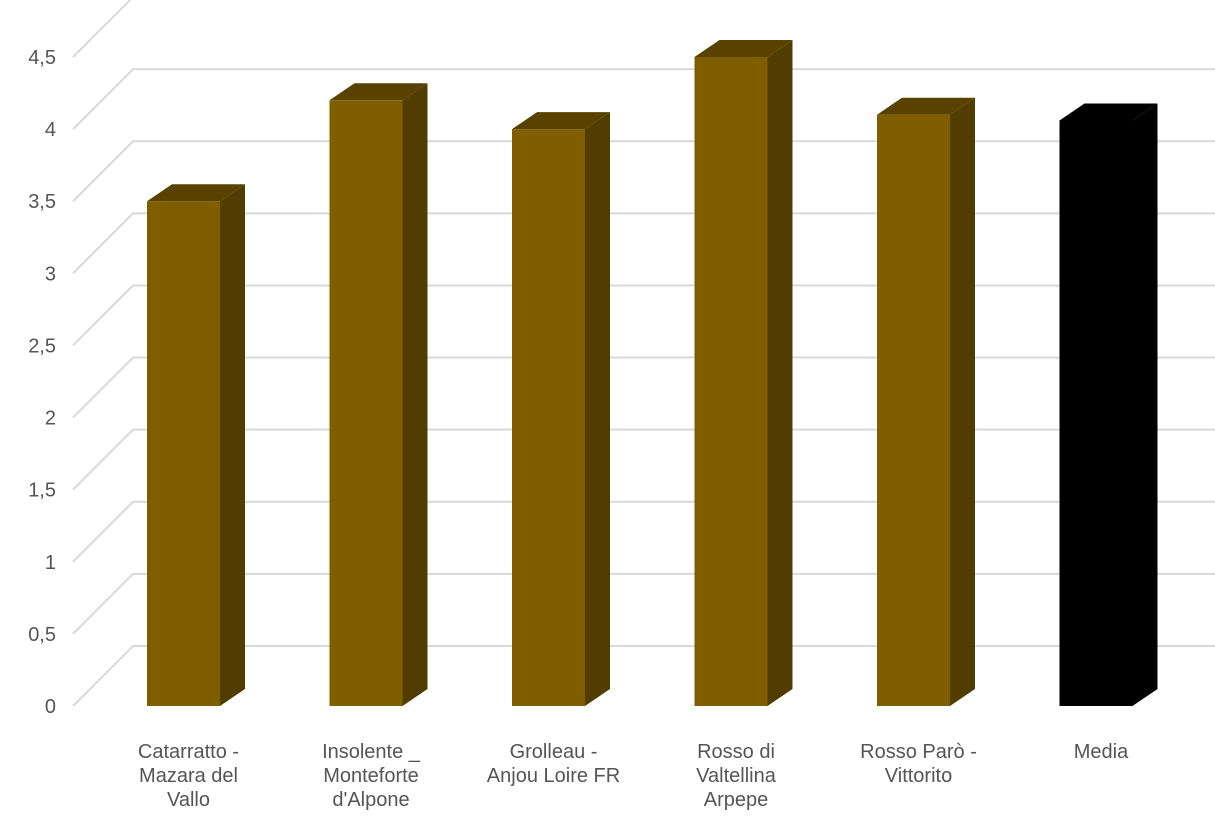 The width and height of the screenshot is (1215, 818). I want to click on x-category-label: Rosso Parò -Vittorito, so click(918, 764).